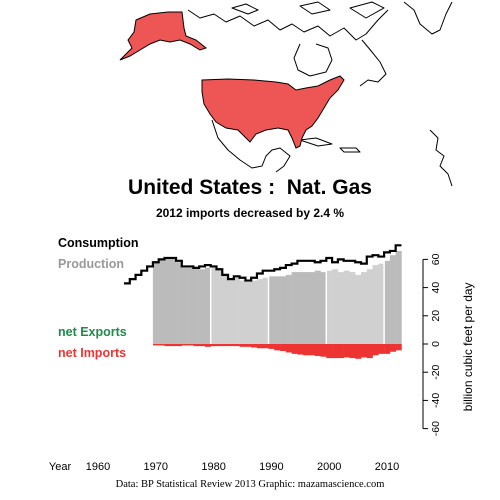 The height and width of the screenshot is (500, 500). Describe the element at coordinates (329, 467) in the screenshot. I see `x-tick-label: 2000` at that location.